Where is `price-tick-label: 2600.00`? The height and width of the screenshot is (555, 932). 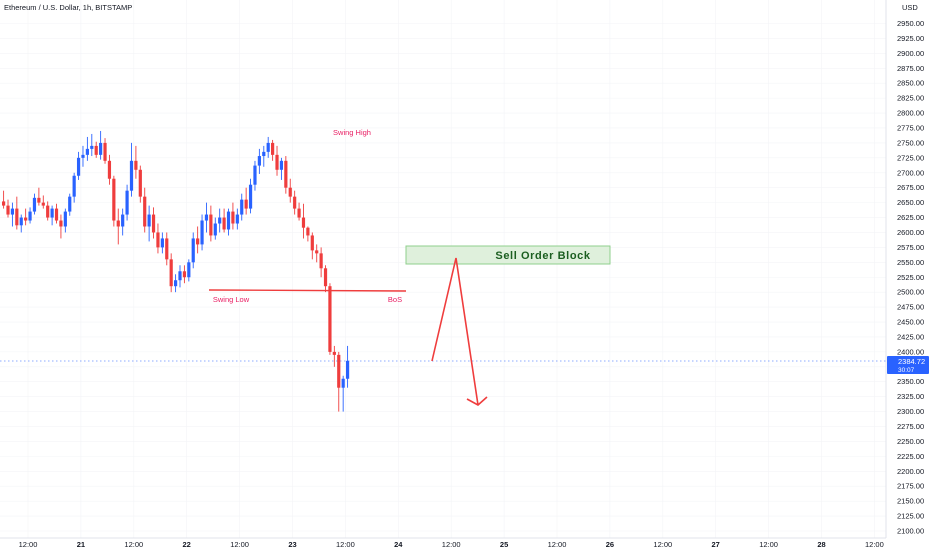 price-tick-label: 2600.00 is located at coordinates (910, 232).